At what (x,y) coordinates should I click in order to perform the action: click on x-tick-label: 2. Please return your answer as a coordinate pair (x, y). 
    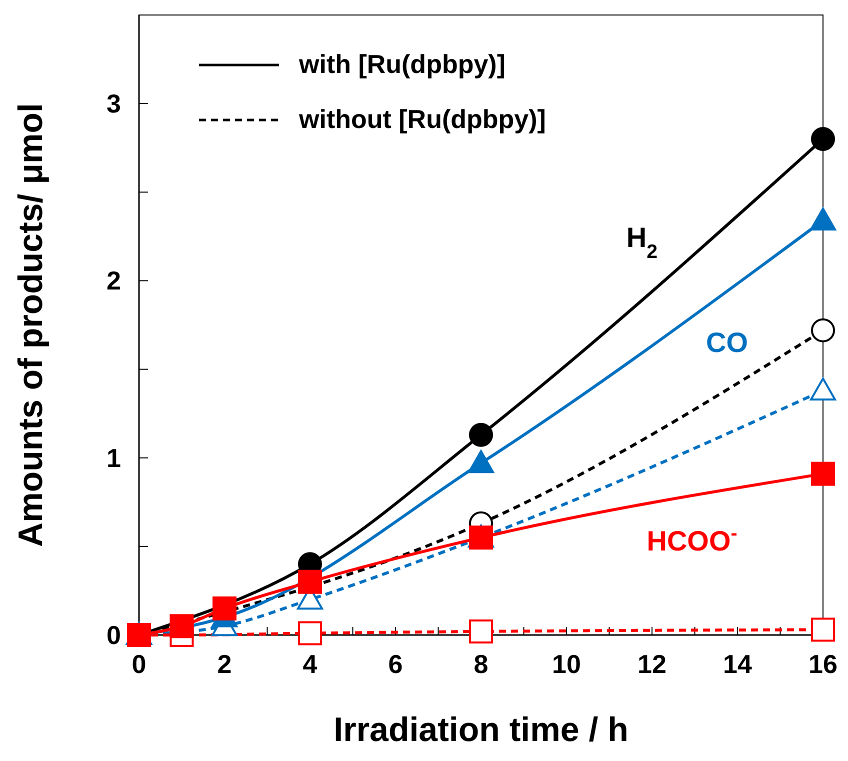
    Looking at the image, I should click on (224, 664).